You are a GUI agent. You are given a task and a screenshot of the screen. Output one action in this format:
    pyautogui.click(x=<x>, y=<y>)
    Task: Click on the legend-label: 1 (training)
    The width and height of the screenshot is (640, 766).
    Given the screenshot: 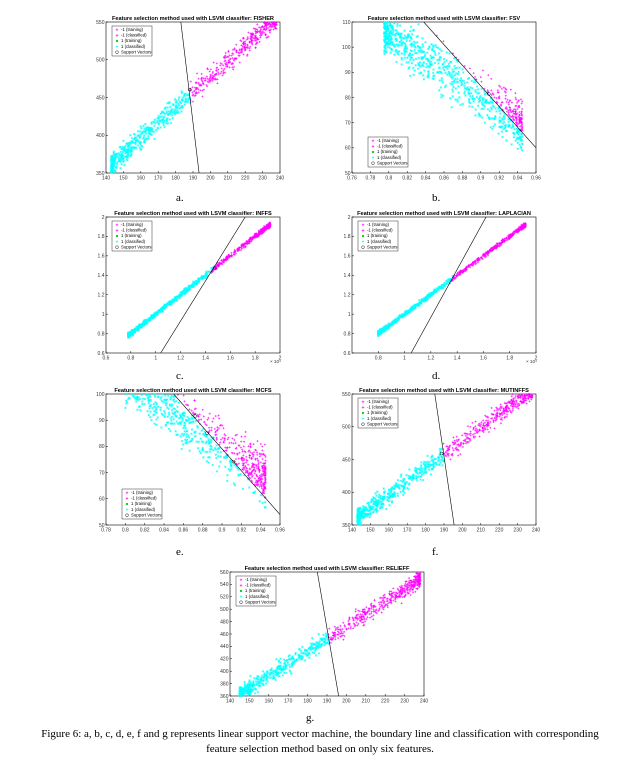 What is the action you would take?
    pyautogui.click(x=387, y=151)
    